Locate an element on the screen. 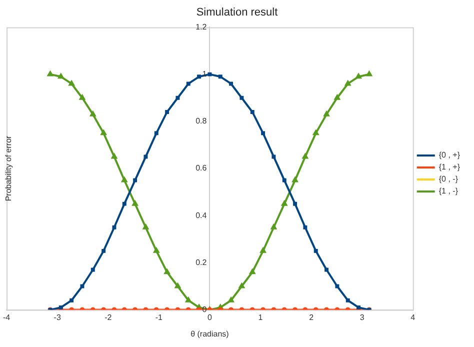 Image resolution: width=474 pixels, height=347 pixels. y-tick-label: 1.2 is located at coordinates (202, 27).